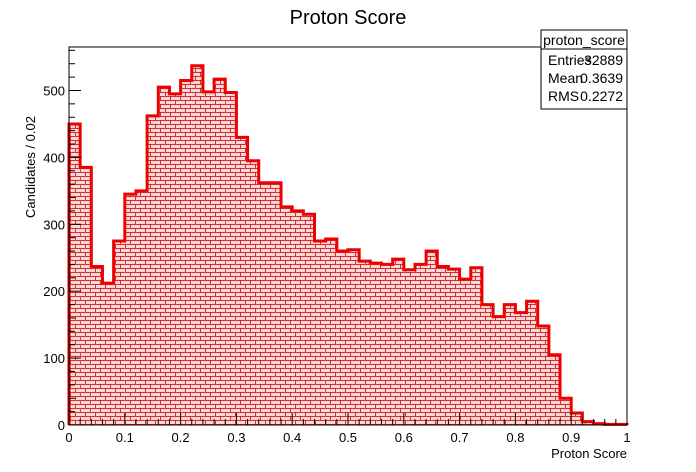 Image resolution: width=696 pixels, height=472 pixels. What do you see at coordinates (62, 241) in the screenshot?
I see `y-axis: 0 100 200 300 400 500` at bounding box center [62, 241].